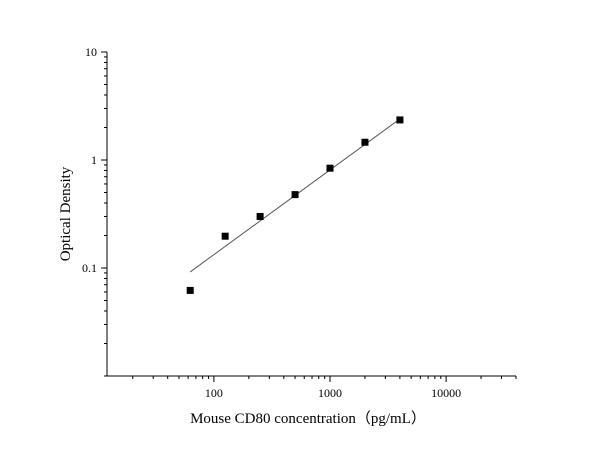 This screenshot has width=600, height=450. I want to click on x-tick-label: 100, so click(214, 393).